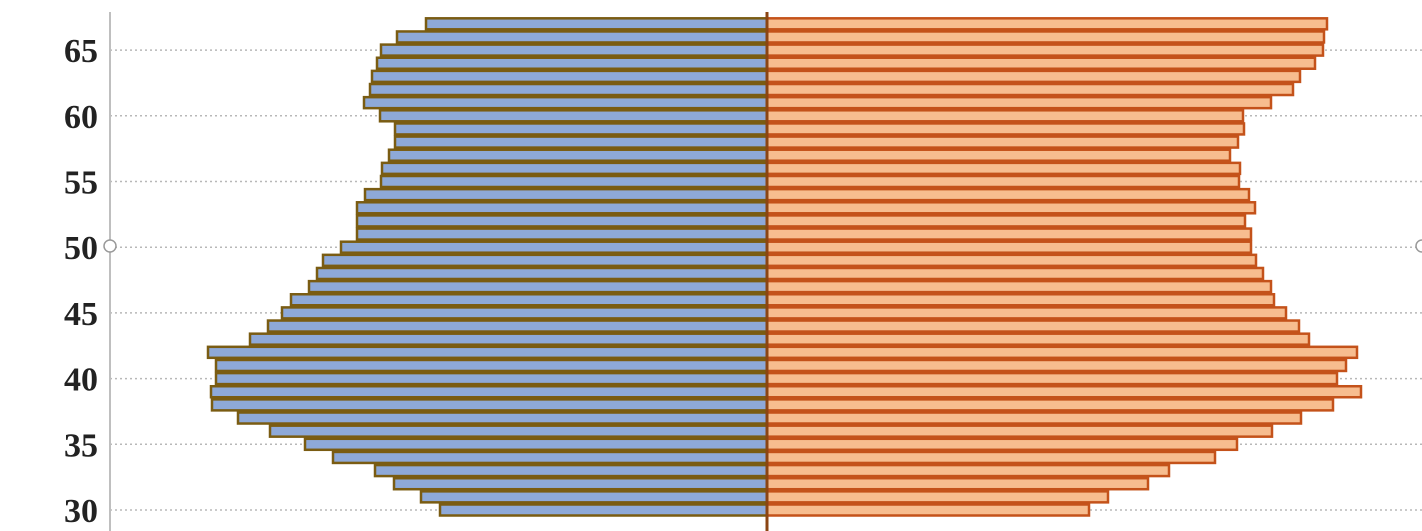 The width and height of the screenshot is (1422, 531). I want to click on y-tick-label-55: 55, so click(81, 183).